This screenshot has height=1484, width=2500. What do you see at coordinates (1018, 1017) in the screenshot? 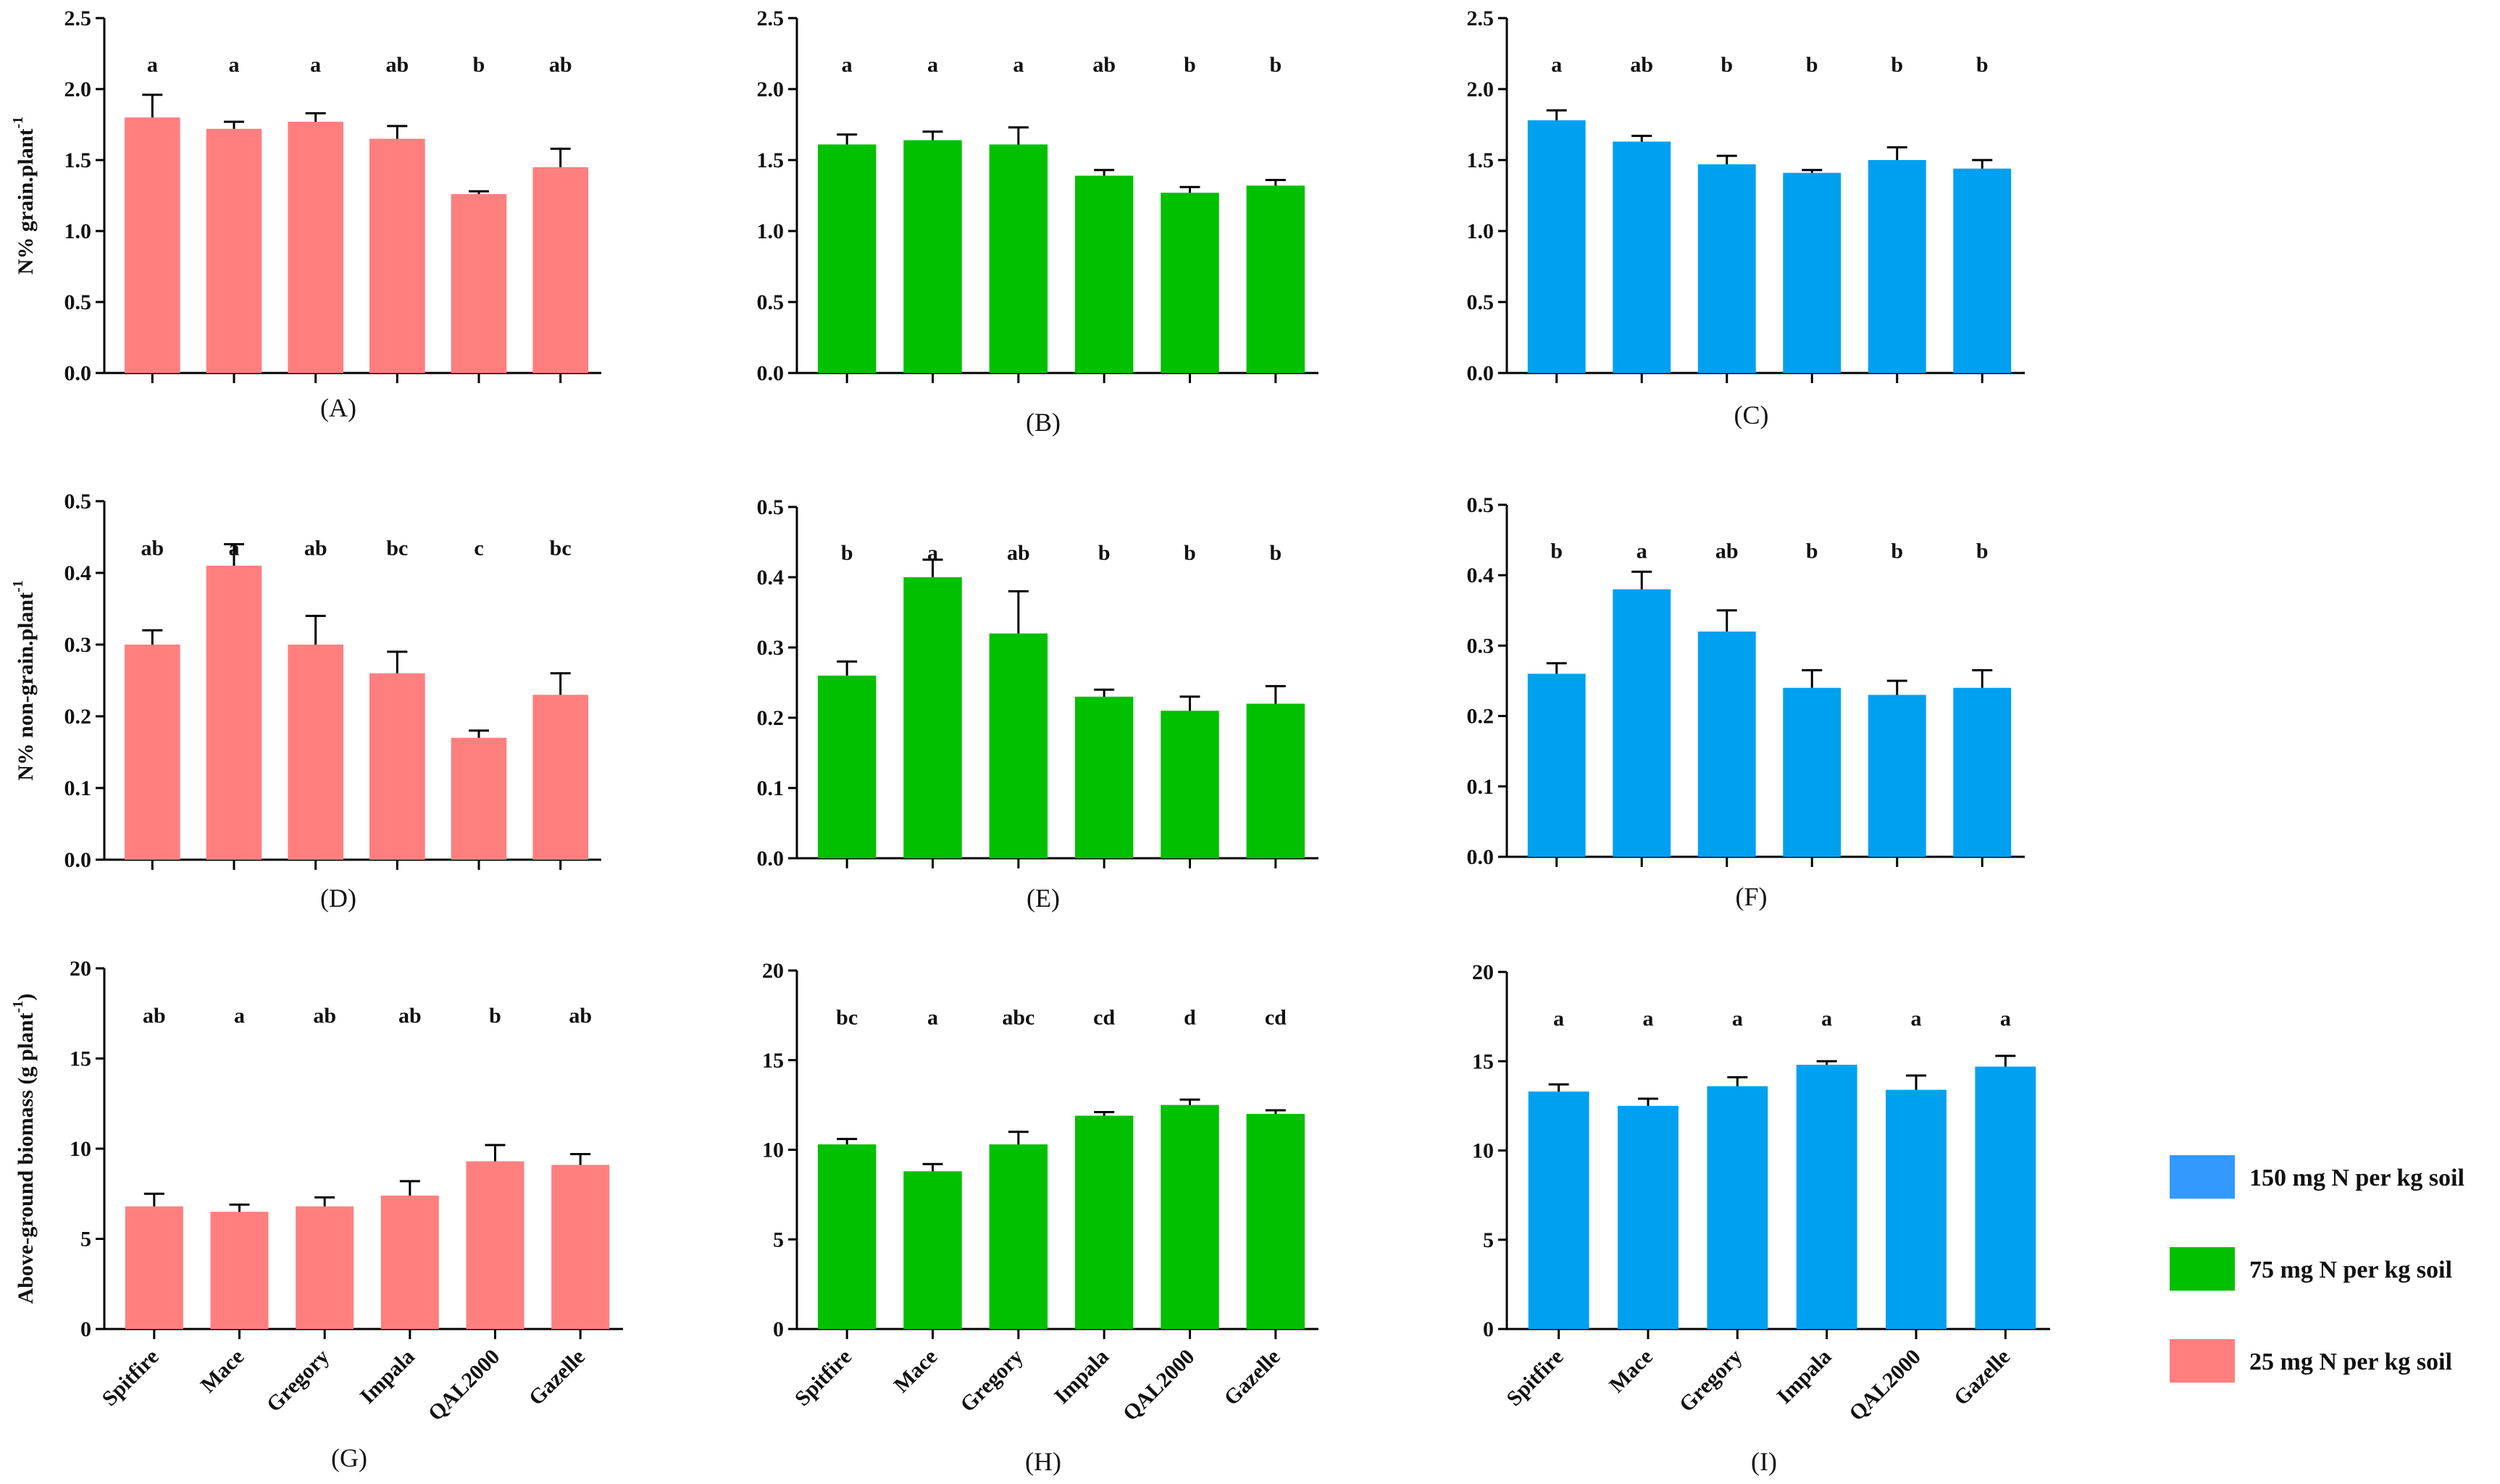
I see `significance-letter: abc` at bounding box center [1018, 1017].